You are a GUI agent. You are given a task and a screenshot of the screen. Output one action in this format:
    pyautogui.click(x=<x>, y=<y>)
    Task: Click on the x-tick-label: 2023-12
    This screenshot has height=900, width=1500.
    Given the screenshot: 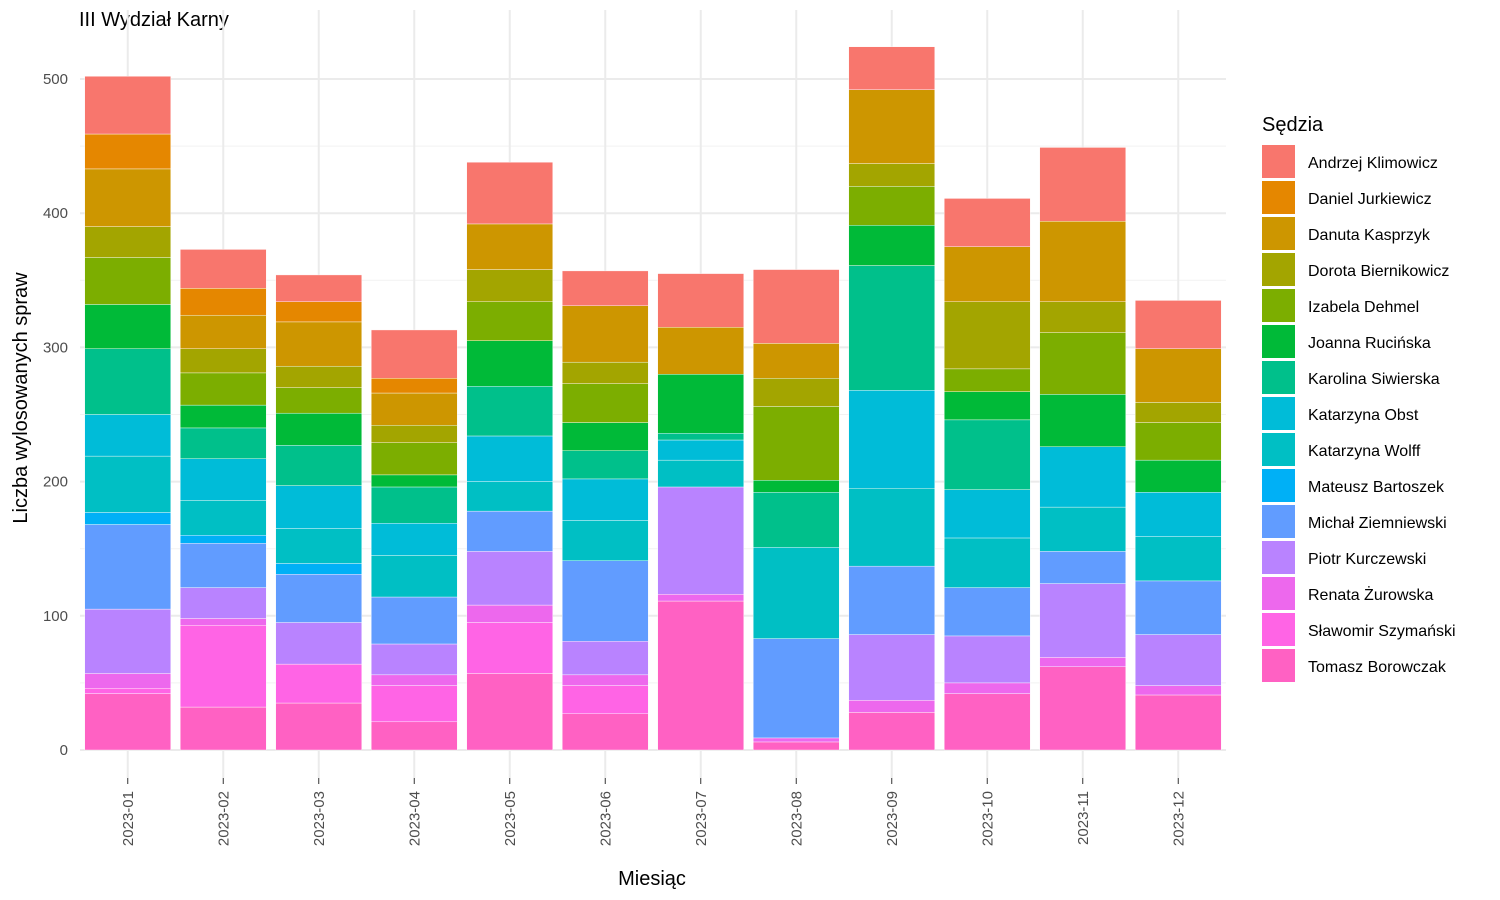 What is the action you would take?
    pyautogui.click(x=1178, y=818)
    